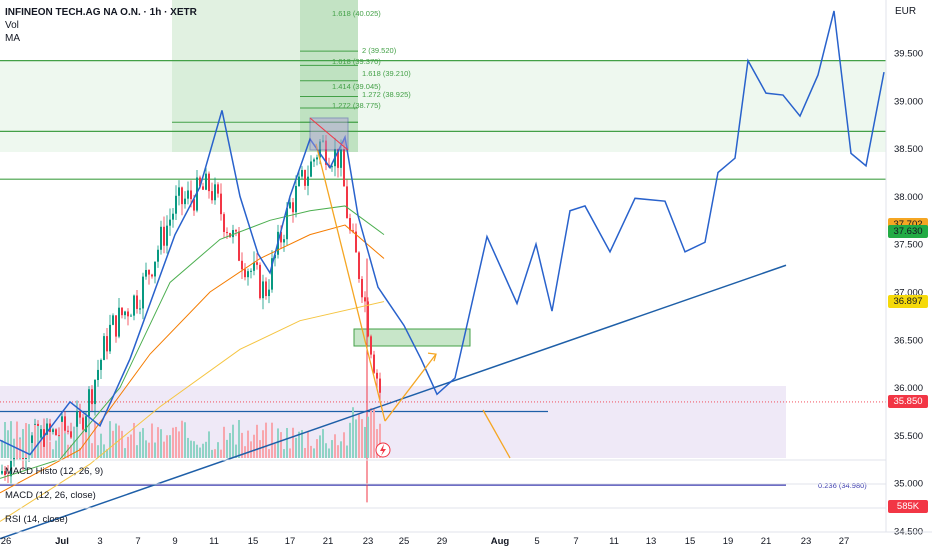  What do you see at coordinates (350, 282) in the screenshot?
I see `orange-decline-line` at bounding box center [350, 282].